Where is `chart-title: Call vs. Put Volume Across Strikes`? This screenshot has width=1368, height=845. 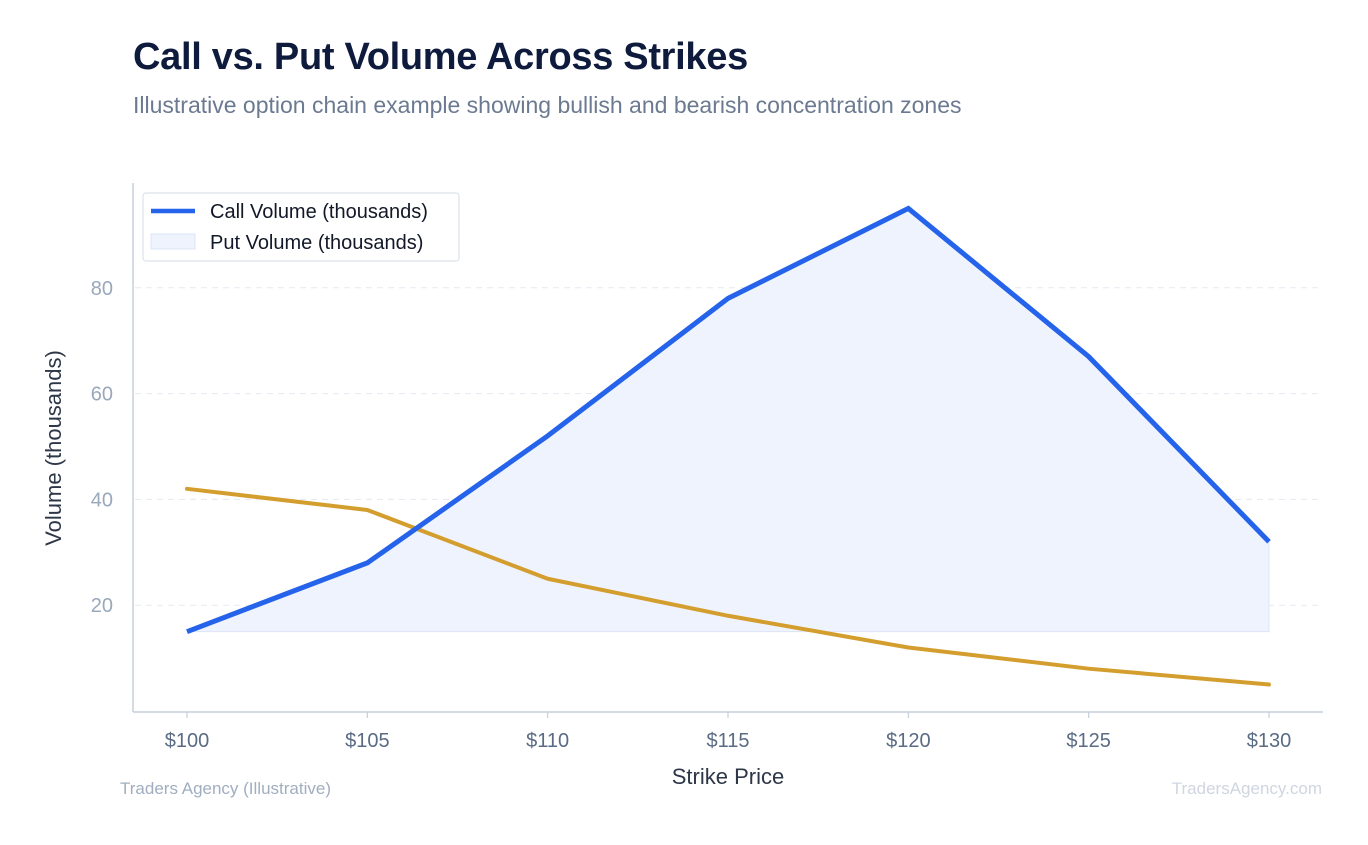
chart-title: Call vs. Put Volume Across Strikes is located at coordinates (440, 57).